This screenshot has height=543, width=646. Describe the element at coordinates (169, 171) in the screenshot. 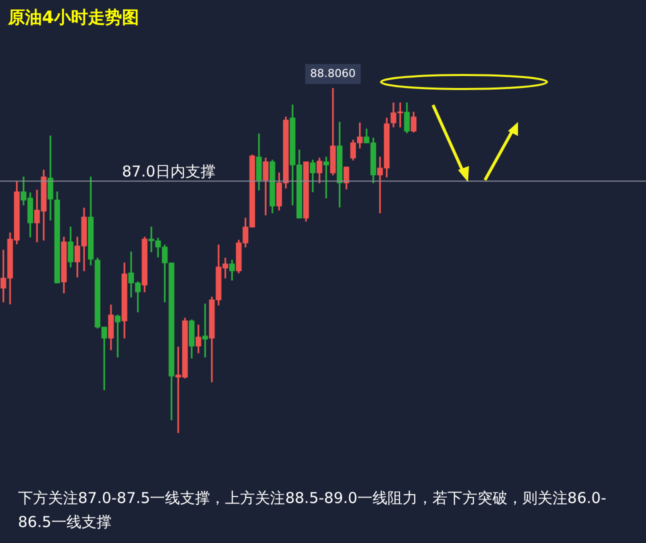

I see `ref-line-label: 87.0日内支撑` at that location.